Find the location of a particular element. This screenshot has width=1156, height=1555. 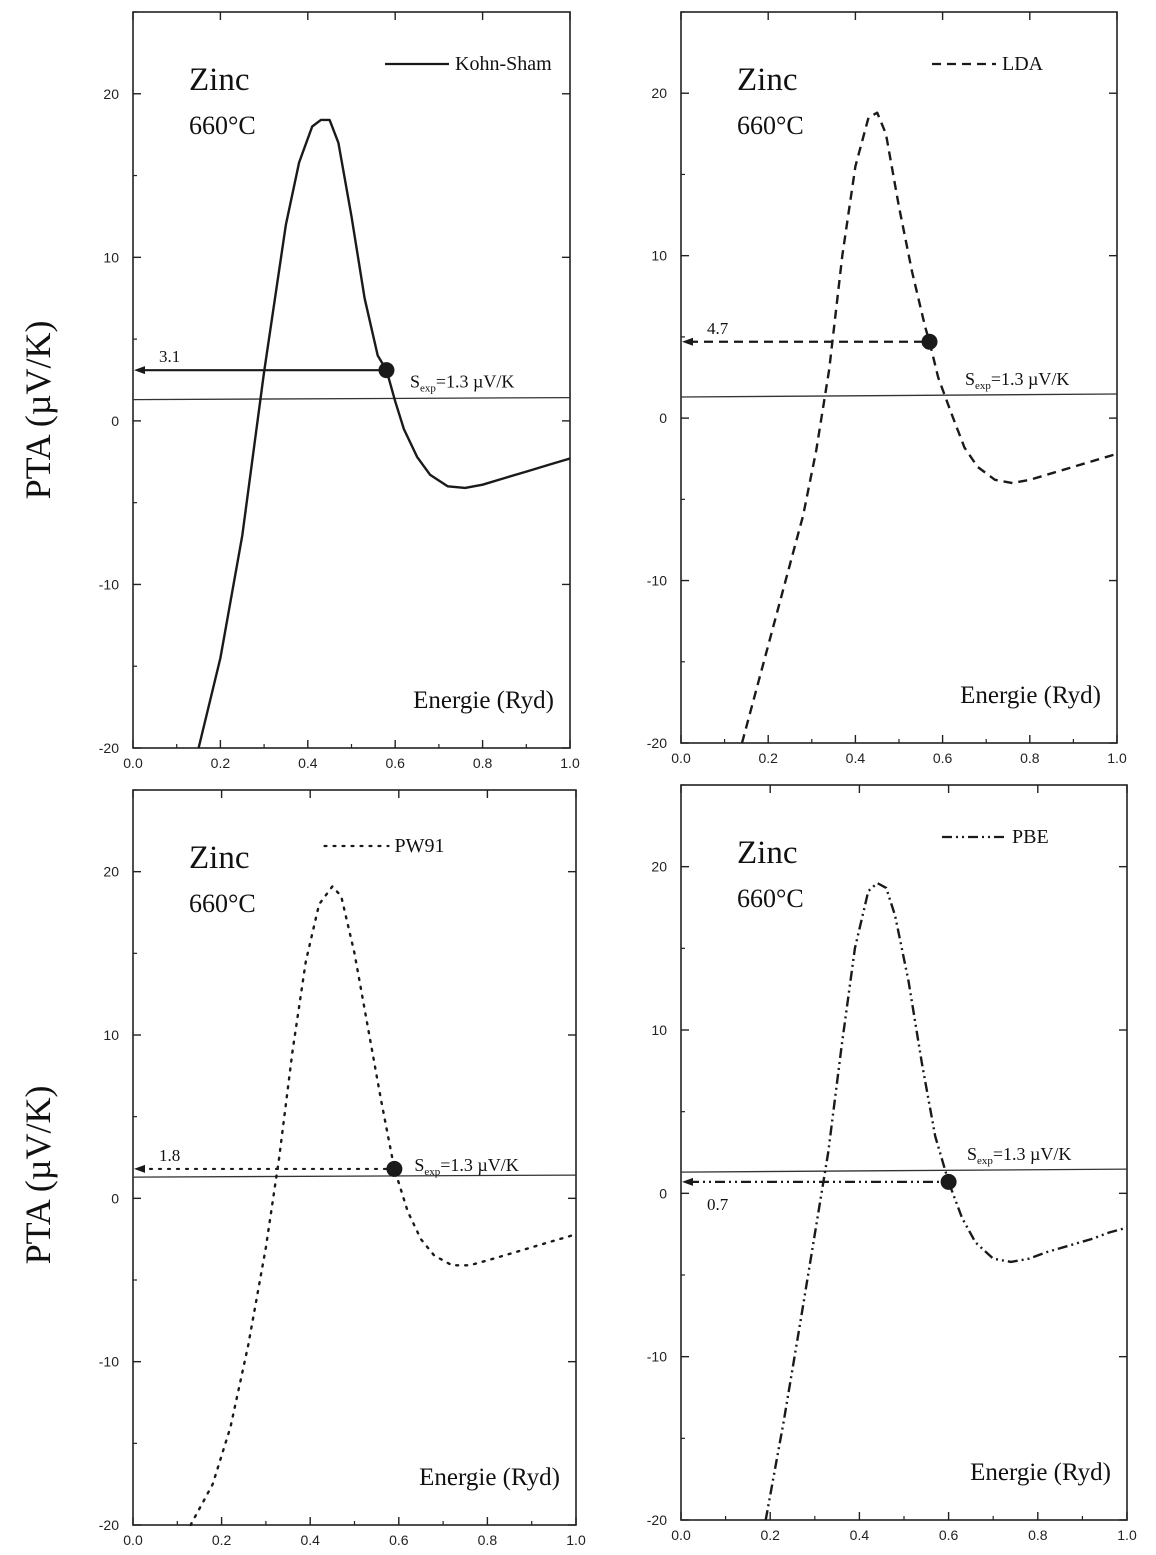

marker-value-label: 1.8 is located at coordinates (169, 1155).